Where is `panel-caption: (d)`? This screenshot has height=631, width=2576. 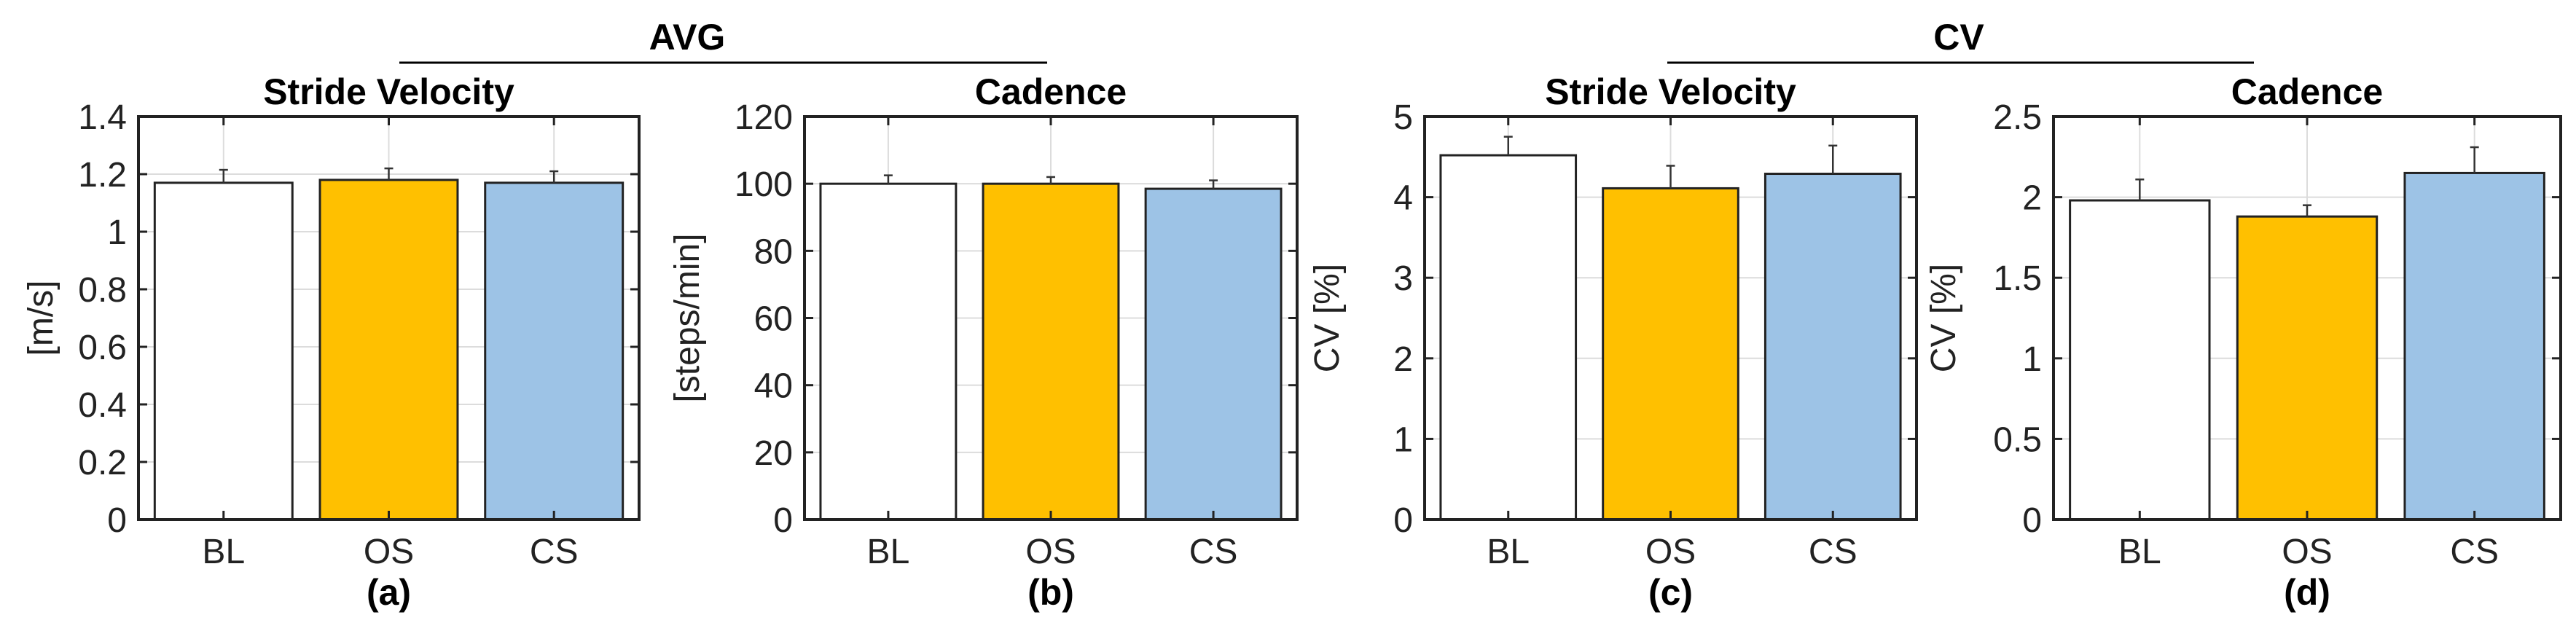 panel-caption: (d) is located at coordinates (2307, 592).